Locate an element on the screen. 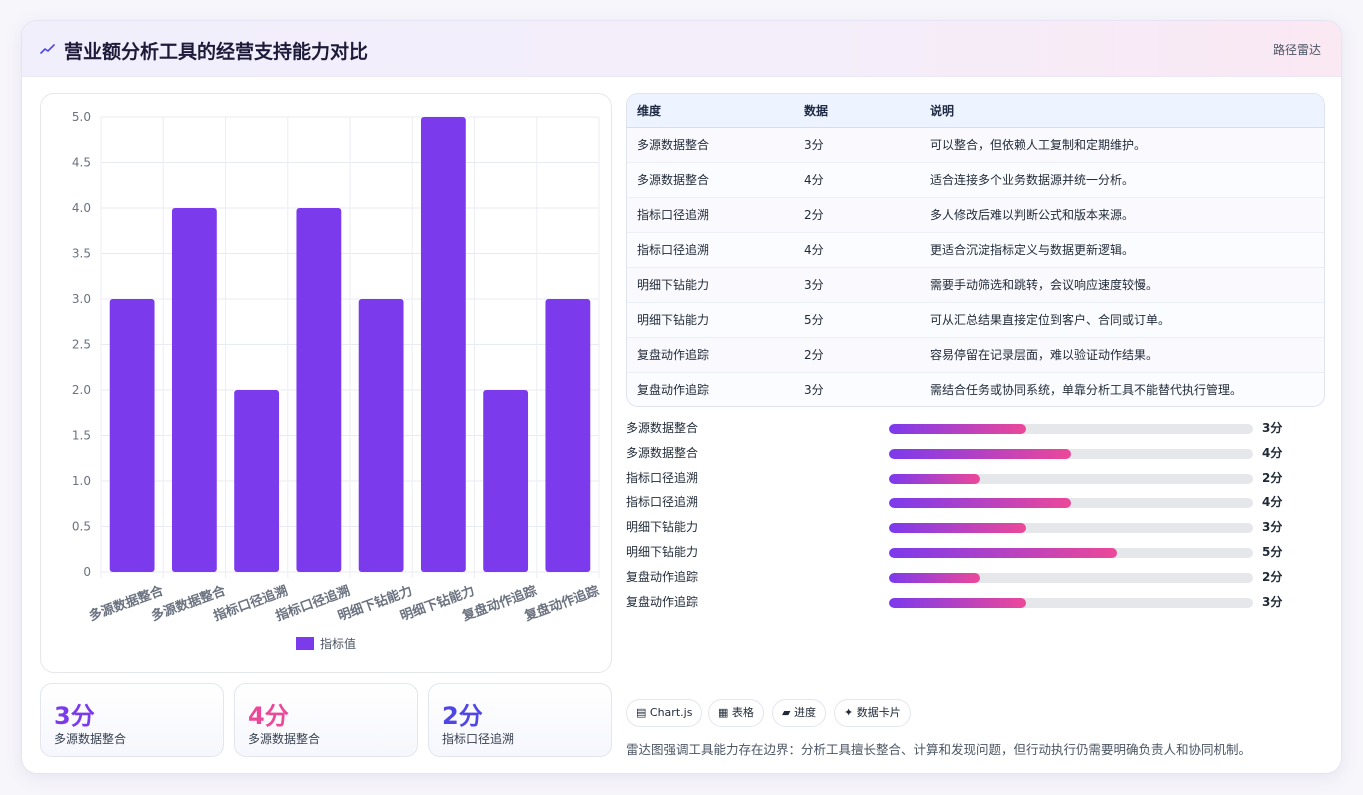  page-title: 营业额分析工具的经营支持能力对比 is located at coordinates (216, 52).